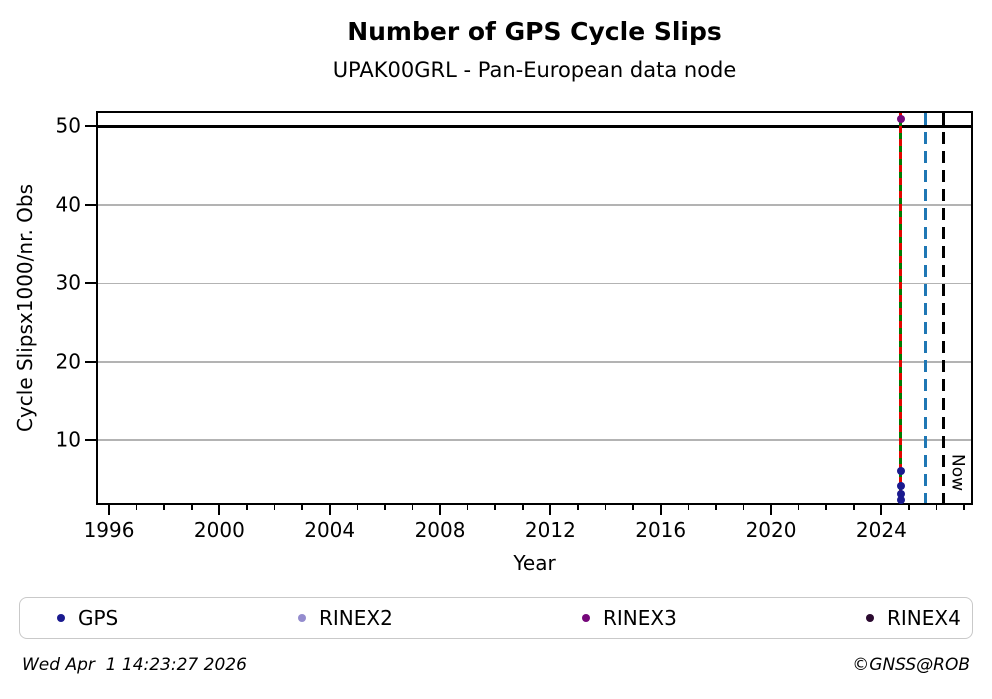 This screenshot has height=699, width=992. Describe the element at coordinates (68, 439) in the screenshot. I see `y-tick-label: 10` at that location.